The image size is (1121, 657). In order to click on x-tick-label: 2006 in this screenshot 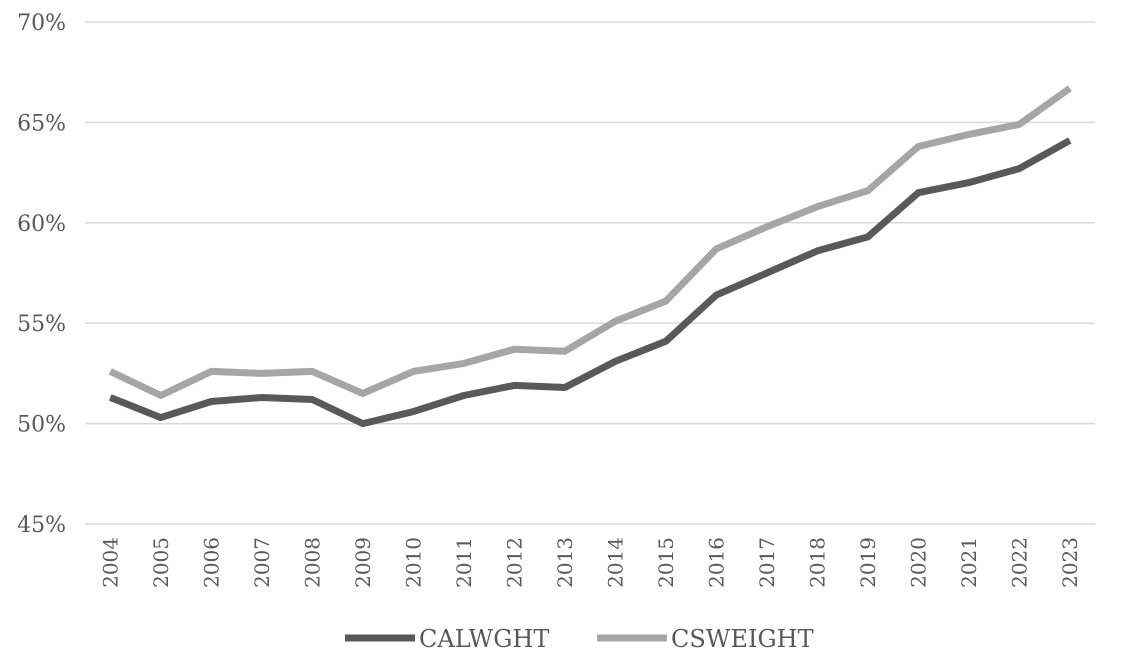, I will do `click(211, 562)`.